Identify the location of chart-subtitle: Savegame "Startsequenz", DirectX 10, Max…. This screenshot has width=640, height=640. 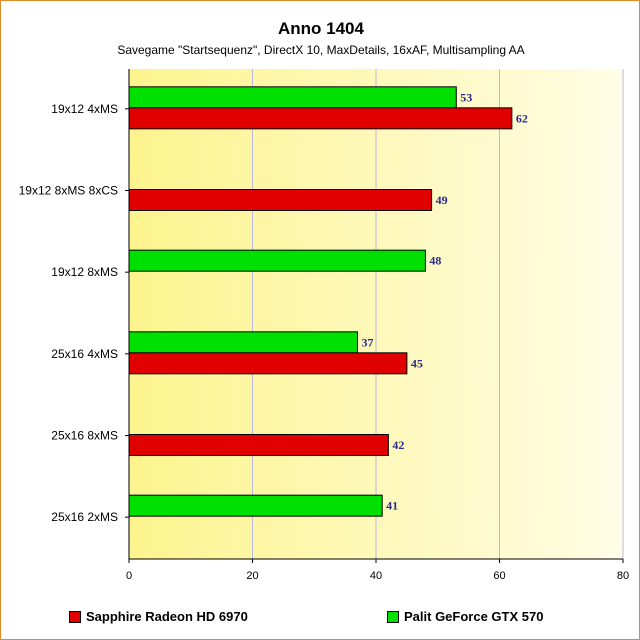
(321, 50).